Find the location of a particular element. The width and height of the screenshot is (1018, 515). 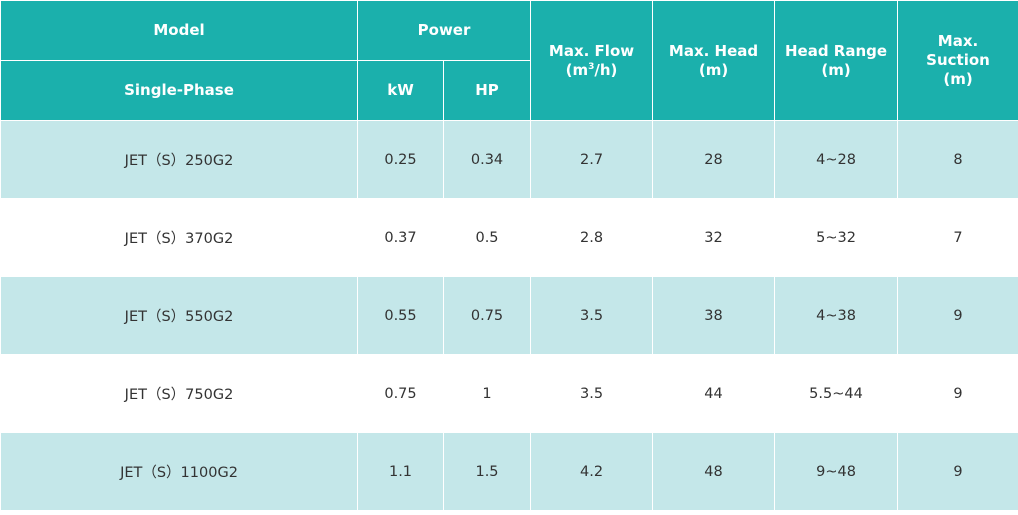

max-flow-label: Max. Flow is located at coordinates (591, 50).